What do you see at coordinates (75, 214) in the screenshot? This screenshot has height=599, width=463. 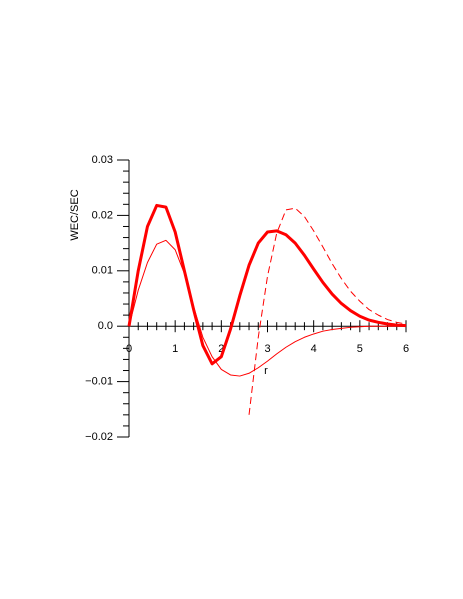 I see `y-axis-label: WEC/SEC` at bounding box center [75, 214].